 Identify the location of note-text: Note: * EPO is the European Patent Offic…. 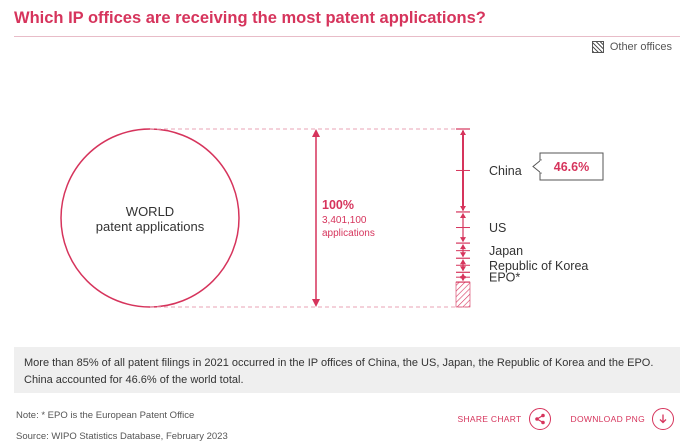
(105, 415).